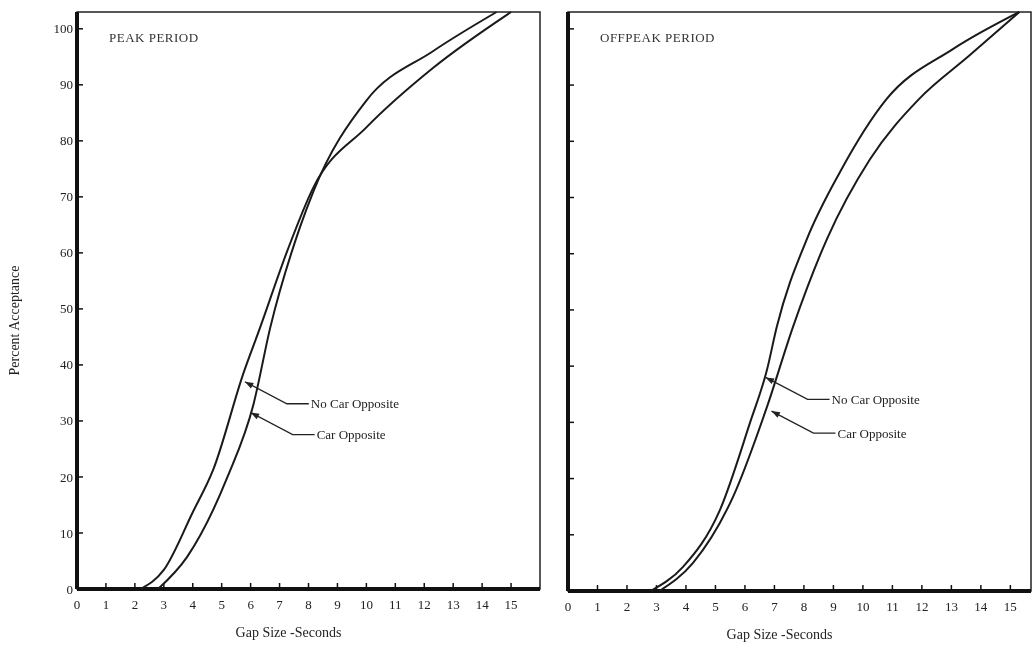  Describe the element at coordinates (66, 85) in the screenshot. I see `y-tick-label: 90` at that location.